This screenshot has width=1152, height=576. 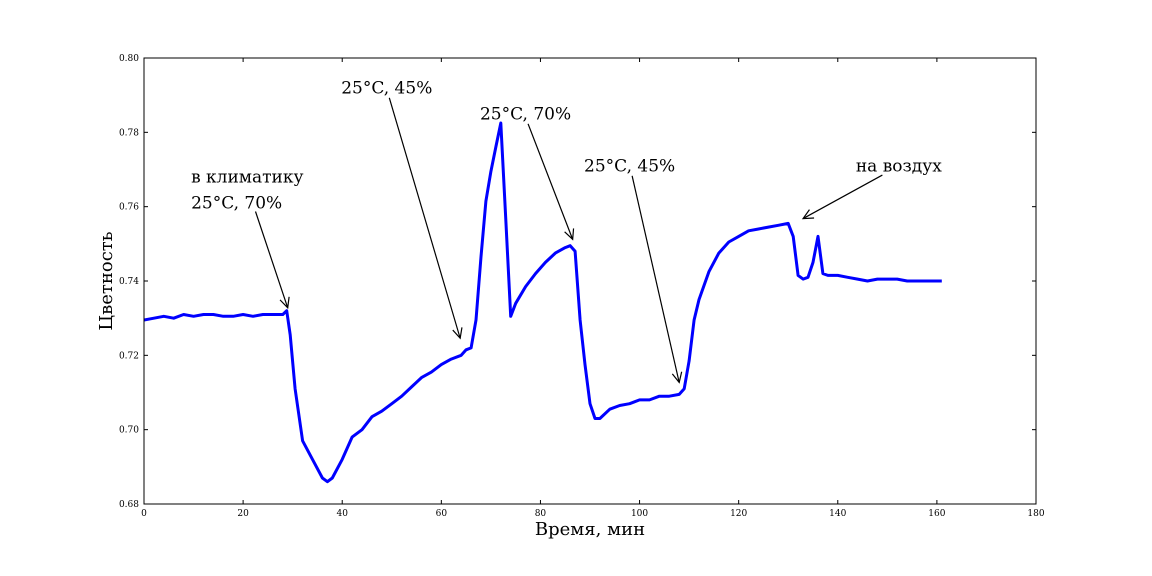 What do you see at coordinates (129, 133) in the screenshot?
I see `y-tick-label: 0.78` at bounding box center [129, 133].